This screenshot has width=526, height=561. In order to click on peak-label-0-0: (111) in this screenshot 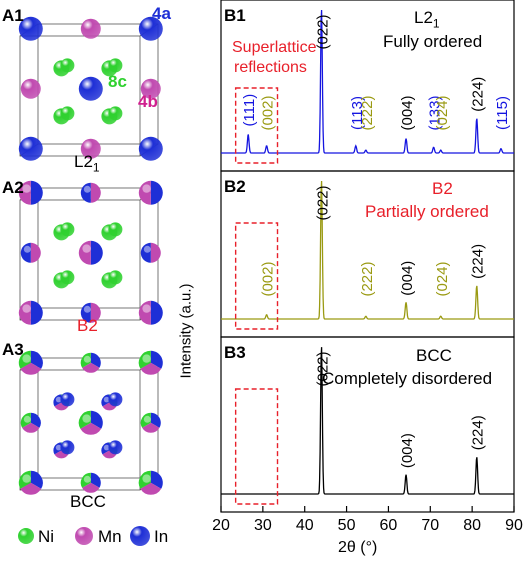, I will do `click(249, 110)`.